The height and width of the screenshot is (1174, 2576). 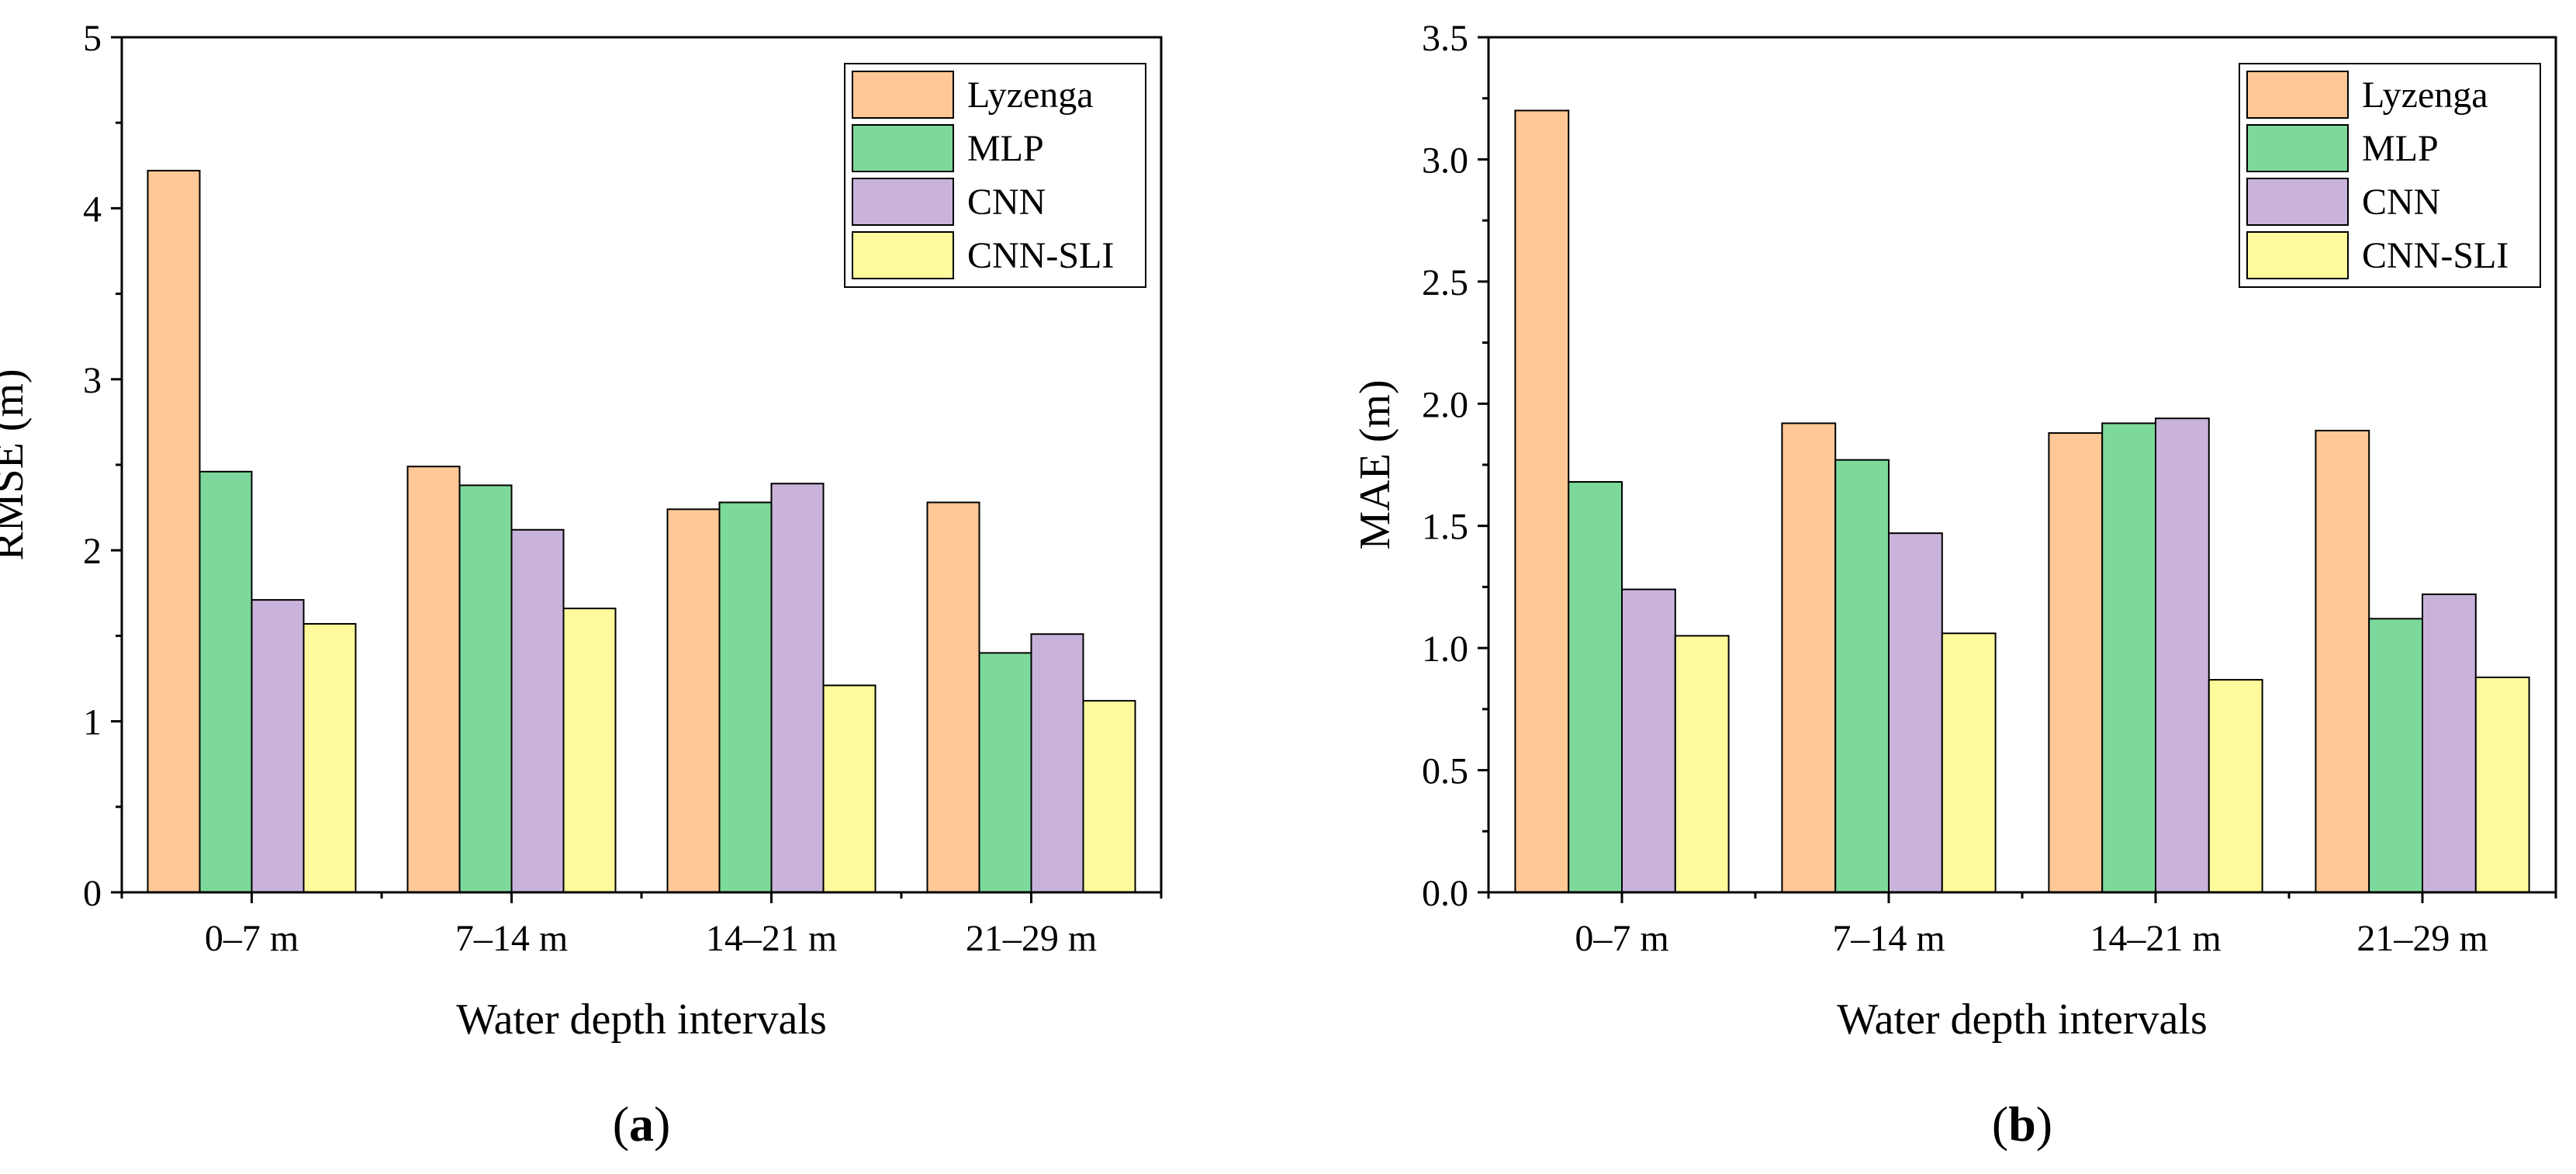 I want to click on y-tick-label: 3, so click(x=92, y=380).